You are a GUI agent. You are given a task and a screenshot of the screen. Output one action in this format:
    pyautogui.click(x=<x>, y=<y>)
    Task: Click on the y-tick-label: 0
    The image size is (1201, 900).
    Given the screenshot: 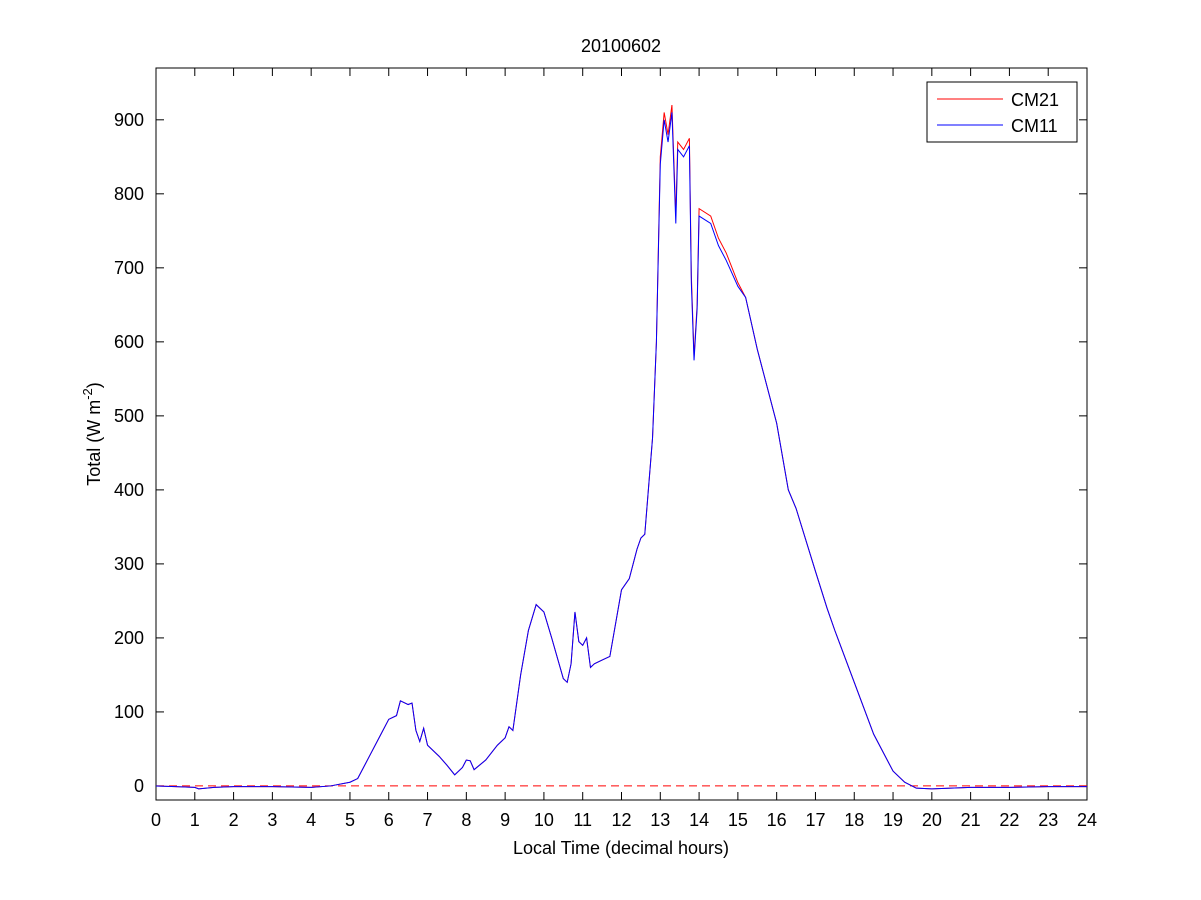 What is the action you would take?
    pyautogui.click(x=139, y=786)
    